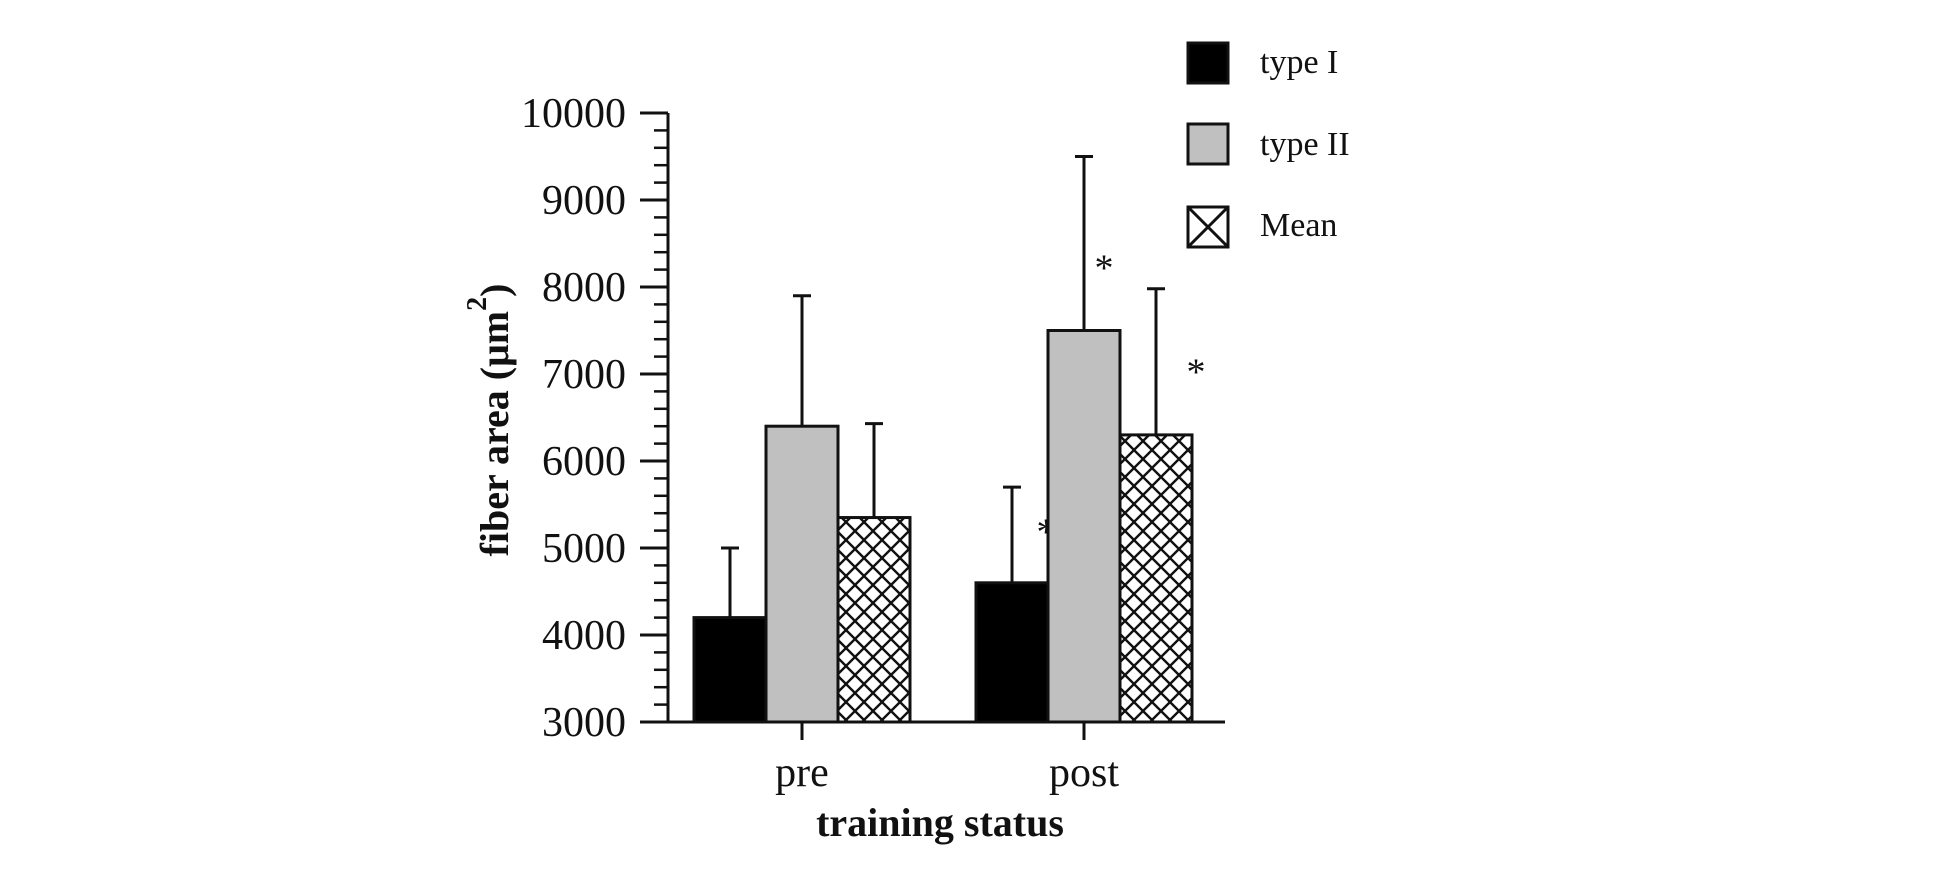  What do you see at coordinates (1084, 526) in the screenshot?
I see `bar-post-type-ii` at bounding box center [1084, 526].